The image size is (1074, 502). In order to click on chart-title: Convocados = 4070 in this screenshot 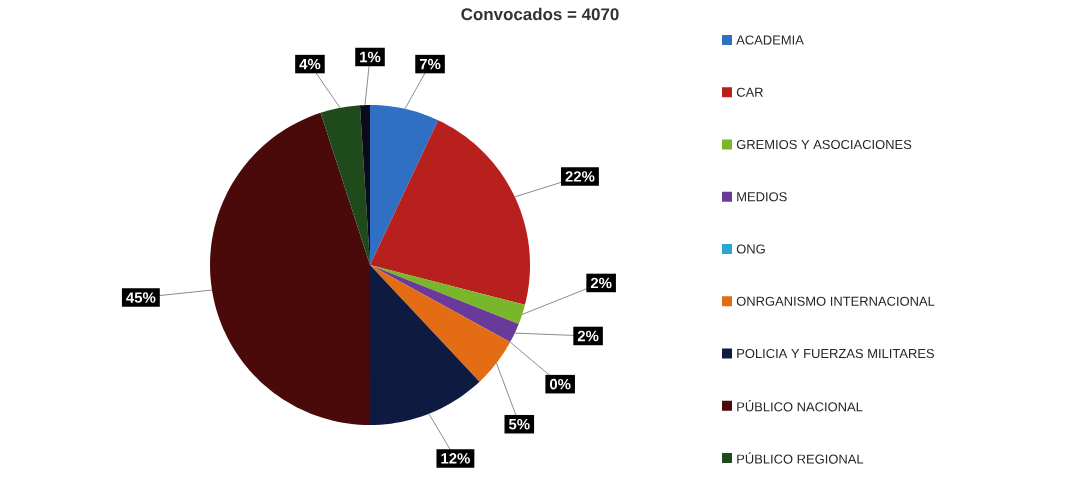, I will do `click(540, 14)`.